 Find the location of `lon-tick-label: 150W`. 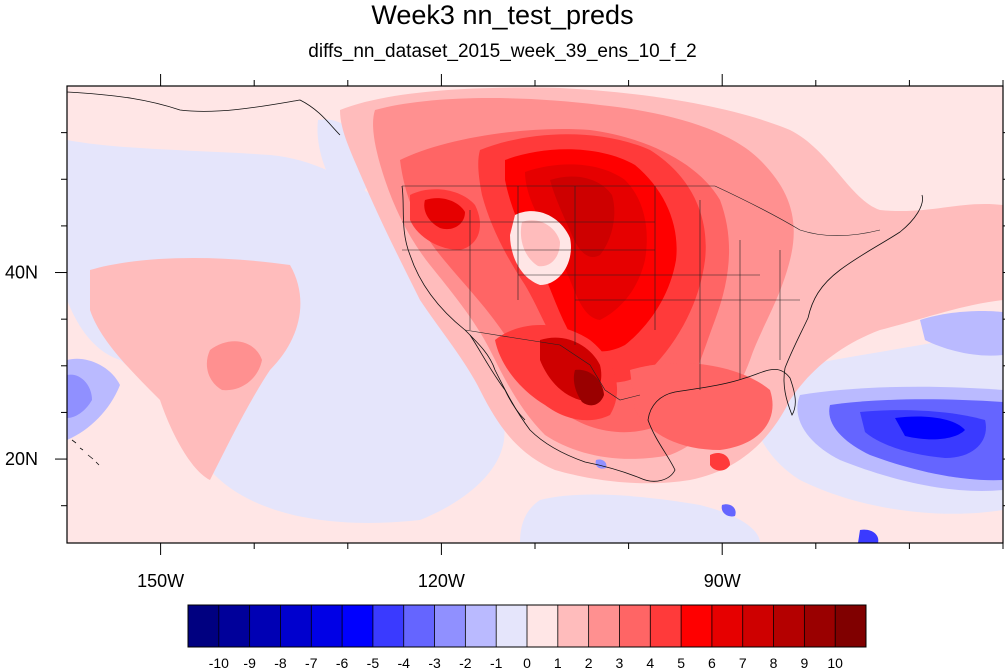

lon-tick-label: 150W is located at coordinates (160, 581).